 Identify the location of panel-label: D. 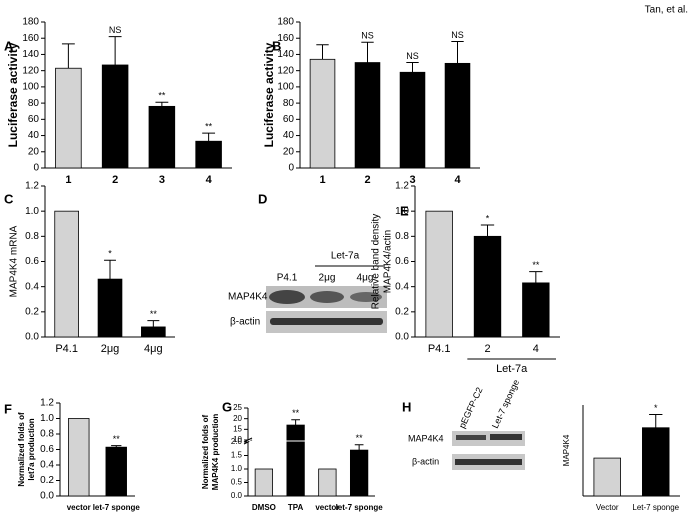
(262, 198).